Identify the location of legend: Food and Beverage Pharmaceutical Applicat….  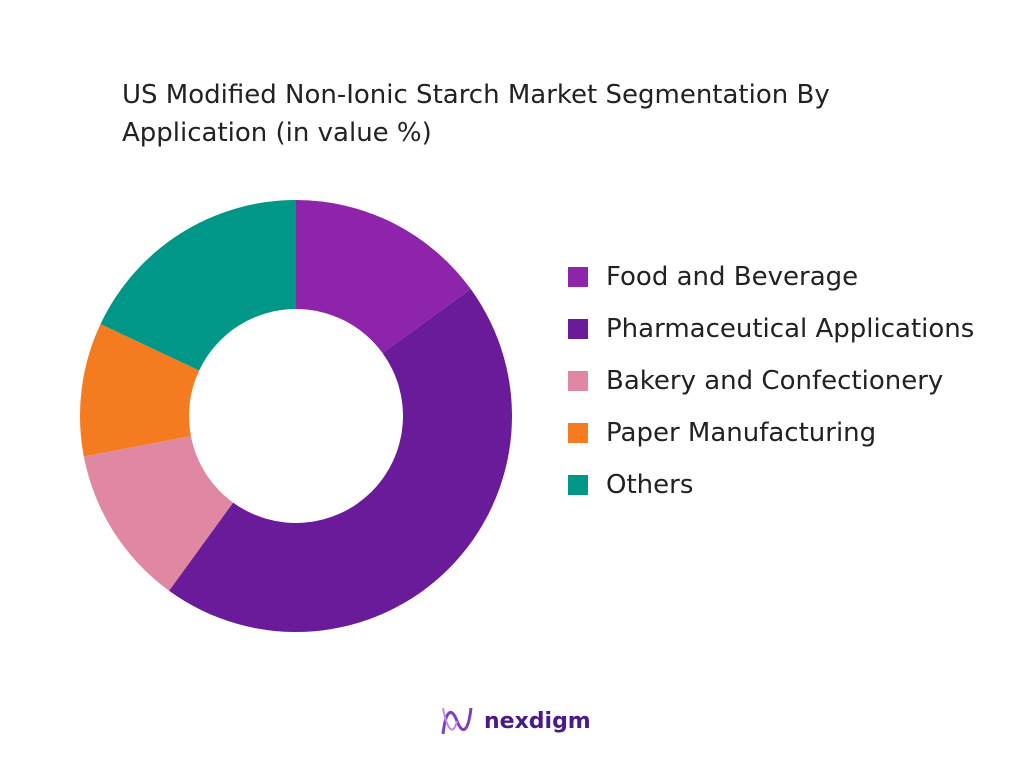
(793, 392).